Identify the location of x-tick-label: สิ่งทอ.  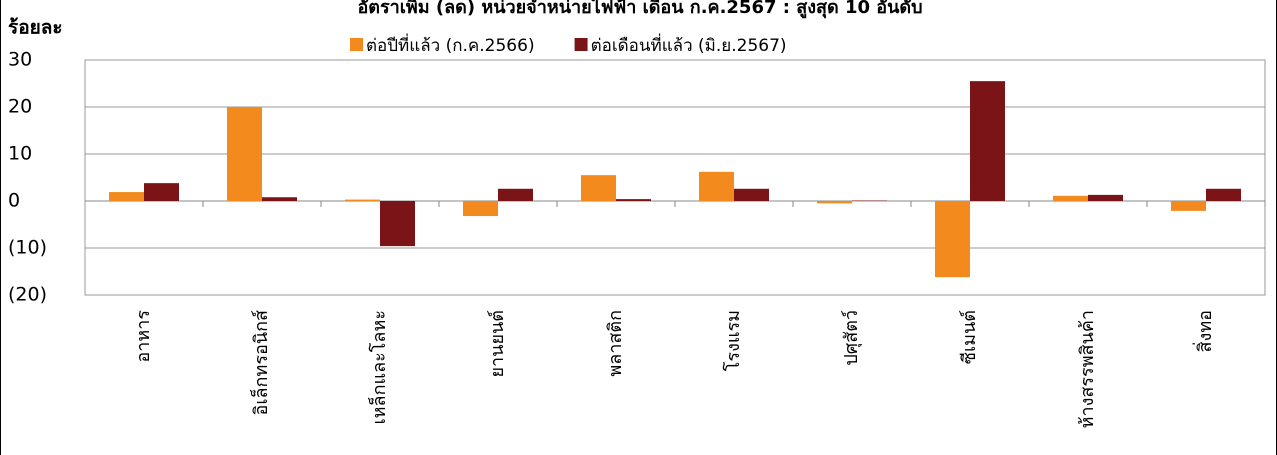
(1204, 331).